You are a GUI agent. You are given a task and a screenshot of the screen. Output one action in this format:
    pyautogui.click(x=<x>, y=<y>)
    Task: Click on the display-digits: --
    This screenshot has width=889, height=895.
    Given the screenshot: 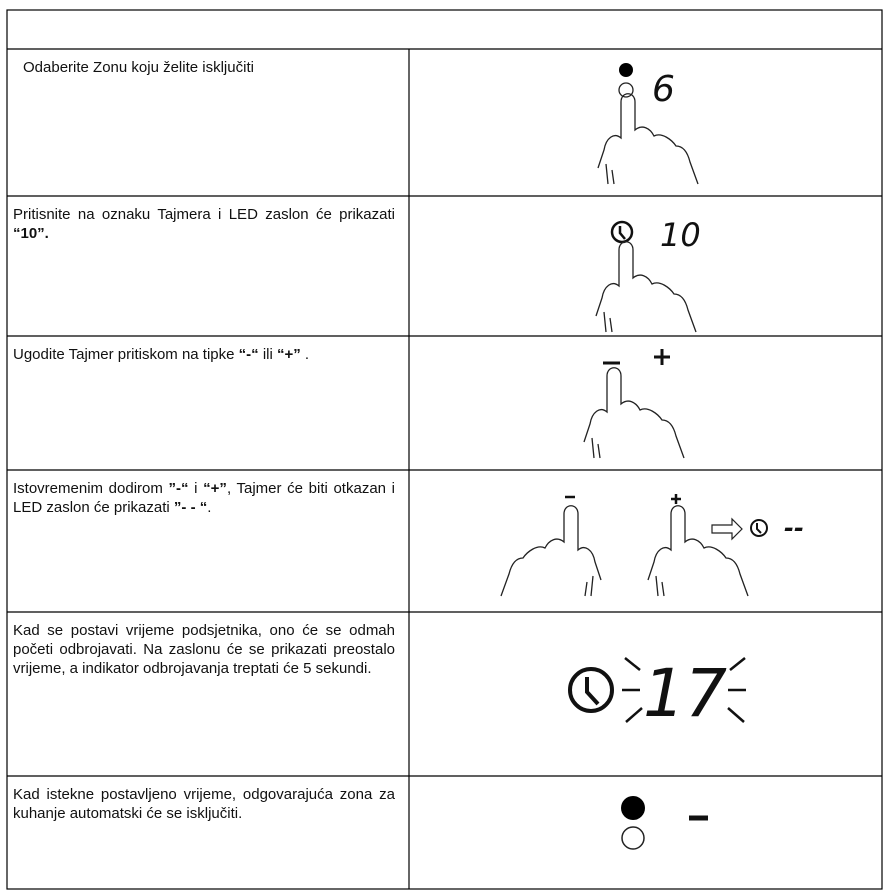 What is the action you would take?
    pyautogui.click(x=794, y=528)
    